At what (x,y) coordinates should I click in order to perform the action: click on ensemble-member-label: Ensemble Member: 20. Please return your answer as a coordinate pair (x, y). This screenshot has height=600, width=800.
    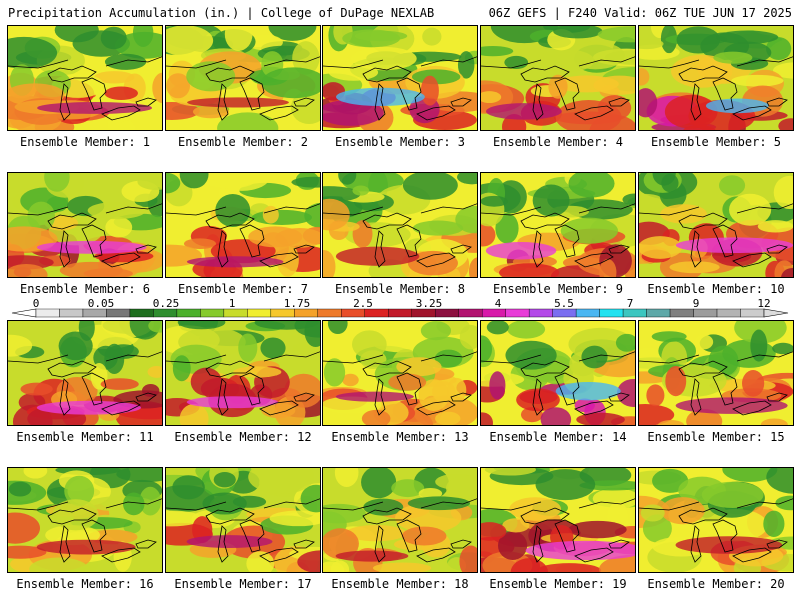
    Looking at the image, I should click on (716, 584).